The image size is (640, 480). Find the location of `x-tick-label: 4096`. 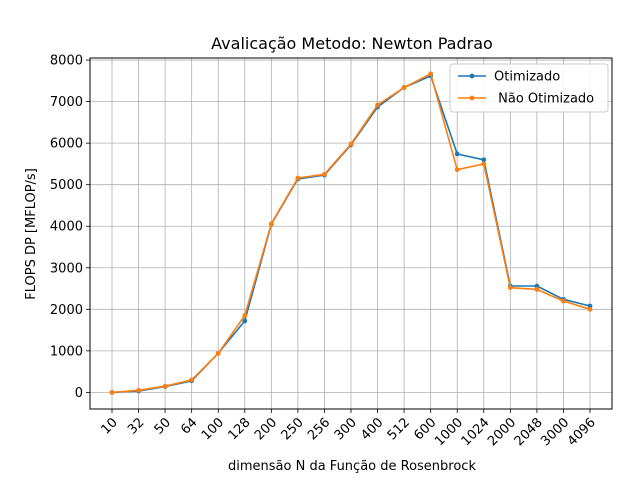

x-tick-label: 4096 is located at coordinates (582, 432).